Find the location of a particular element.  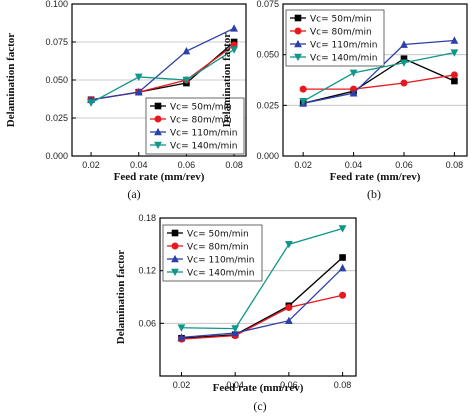

y-tick-label: 0.06 is located at coordinates (147, 323).